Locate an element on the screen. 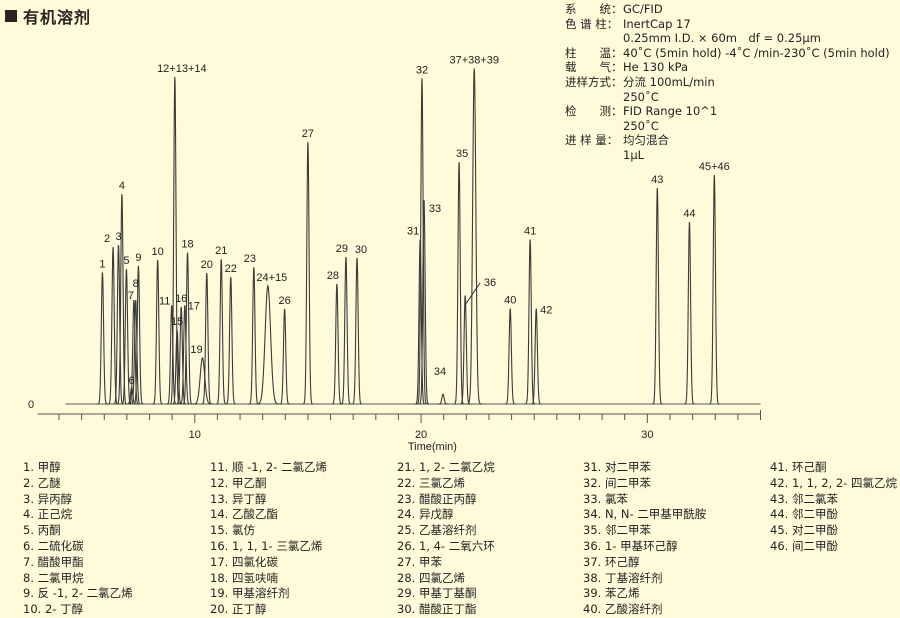  legend-item: 6. 二硫化碳 is located at coordinates (53, 545).